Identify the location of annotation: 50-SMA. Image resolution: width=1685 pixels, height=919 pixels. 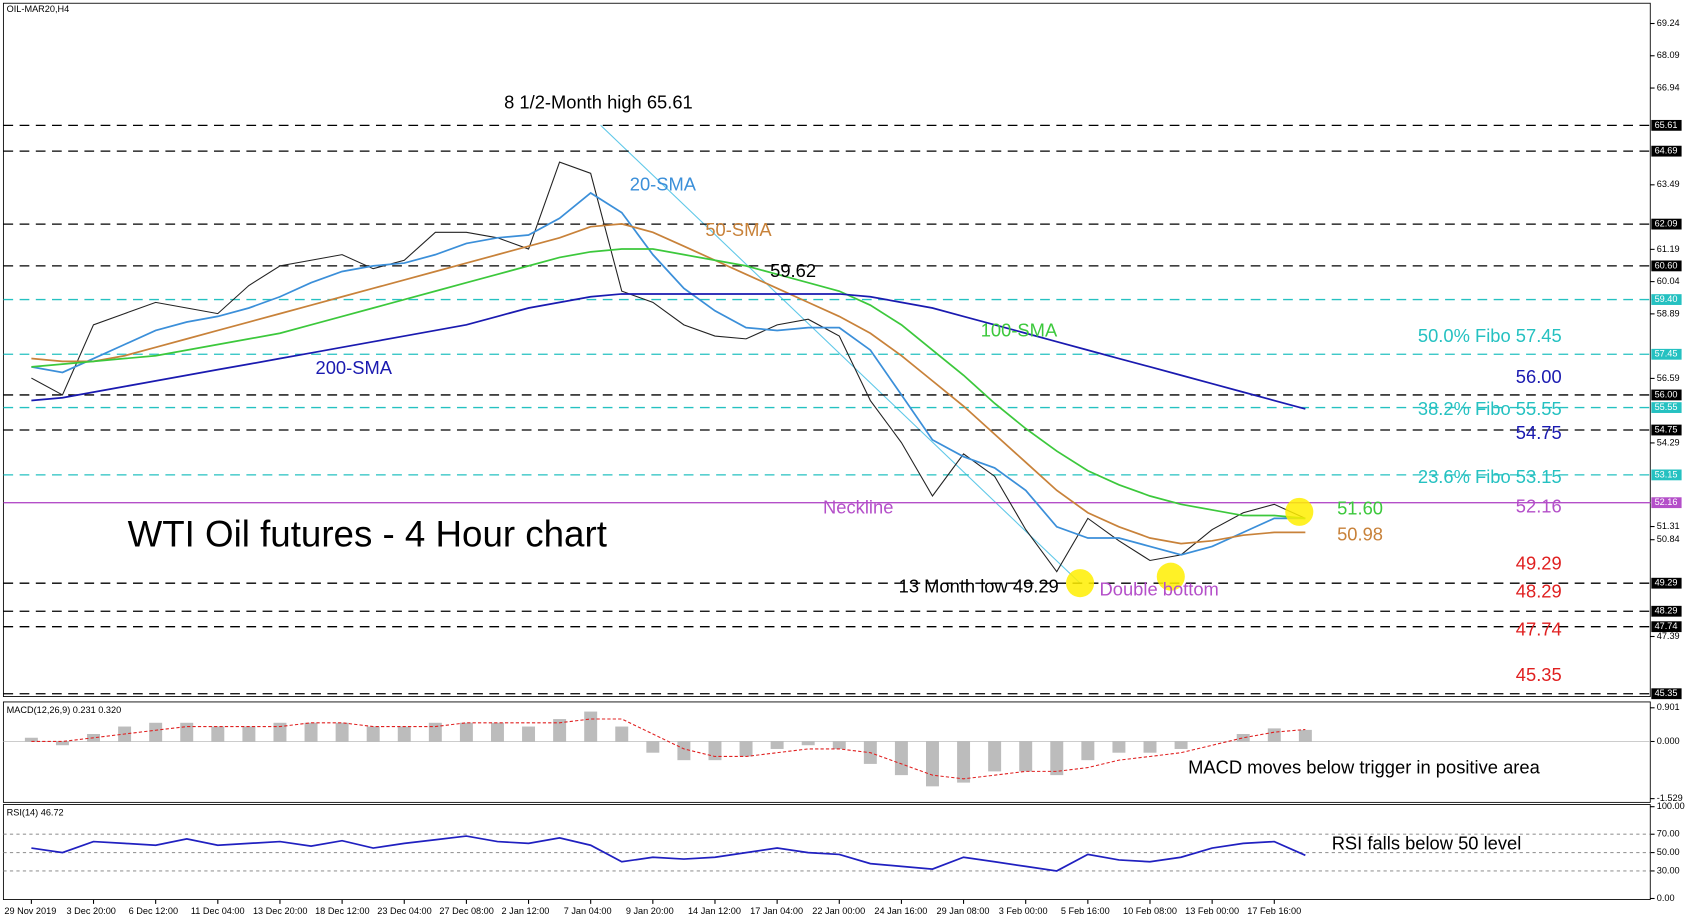
(738, 229).